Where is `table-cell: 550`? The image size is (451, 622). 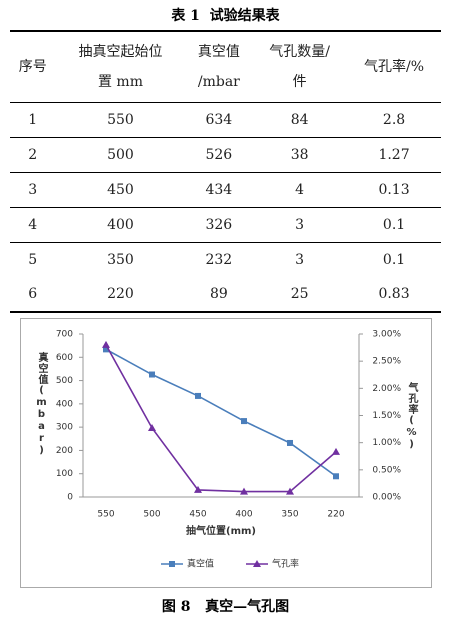
table-cell: 550 is located at coordinates (120, 120).